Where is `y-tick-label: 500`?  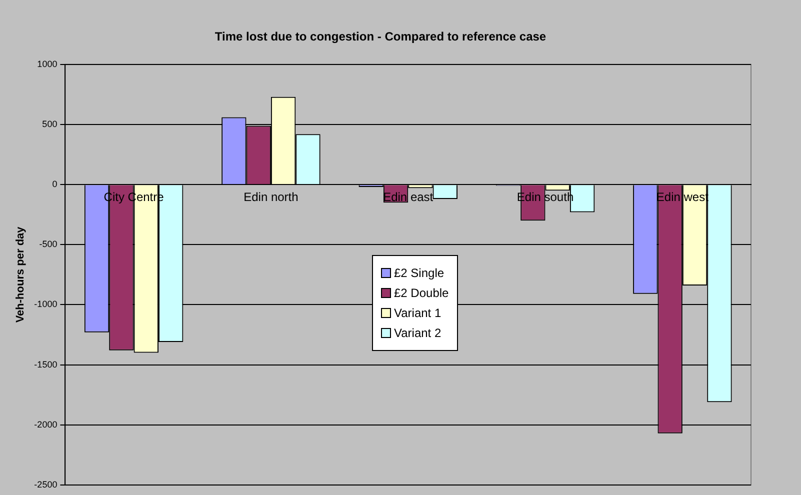
y-tick-label: 500 is located at coordinates (50, 123).